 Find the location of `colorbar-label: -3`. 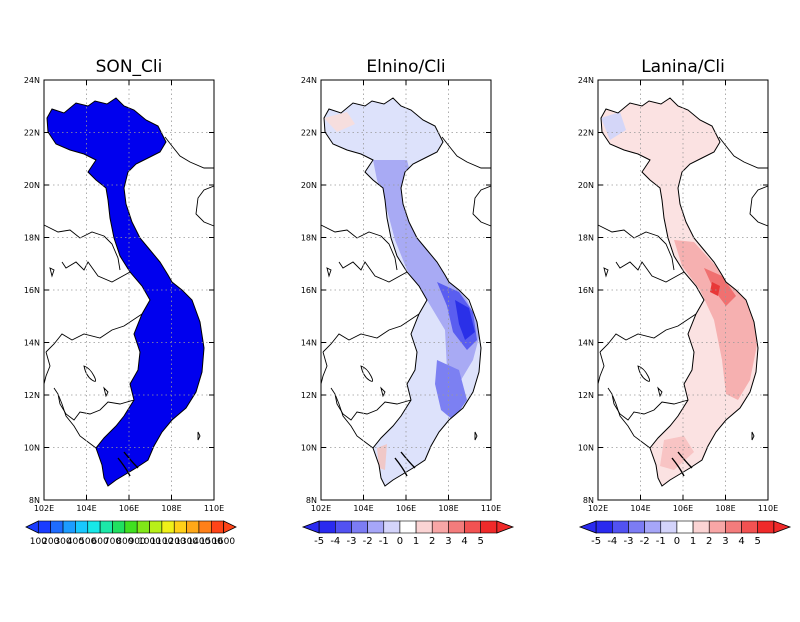

colorbar-label: -3 is located at coordinates (628, 541).